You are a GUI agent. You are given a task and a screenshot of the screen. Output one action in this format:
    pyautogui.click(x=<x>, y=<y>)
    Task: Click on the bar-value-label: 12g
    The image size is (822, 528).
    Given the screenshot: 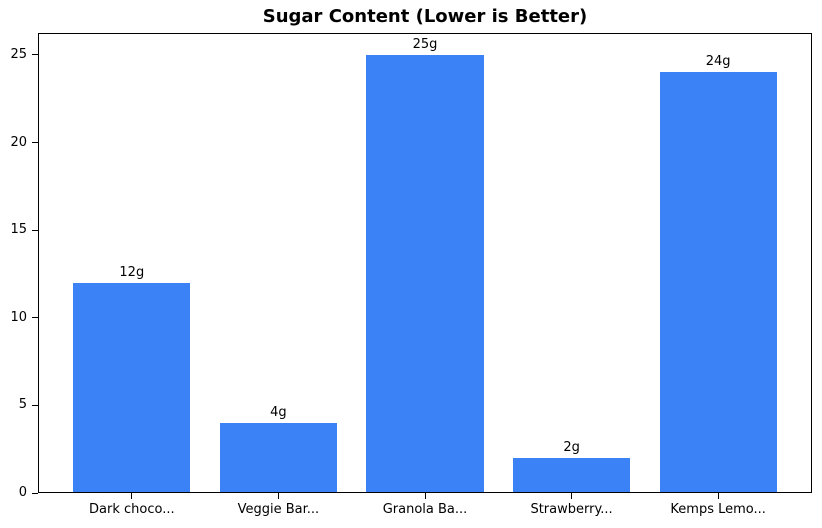 What is the action you would take?
    pyautogui.click(x=132, y=272)
    